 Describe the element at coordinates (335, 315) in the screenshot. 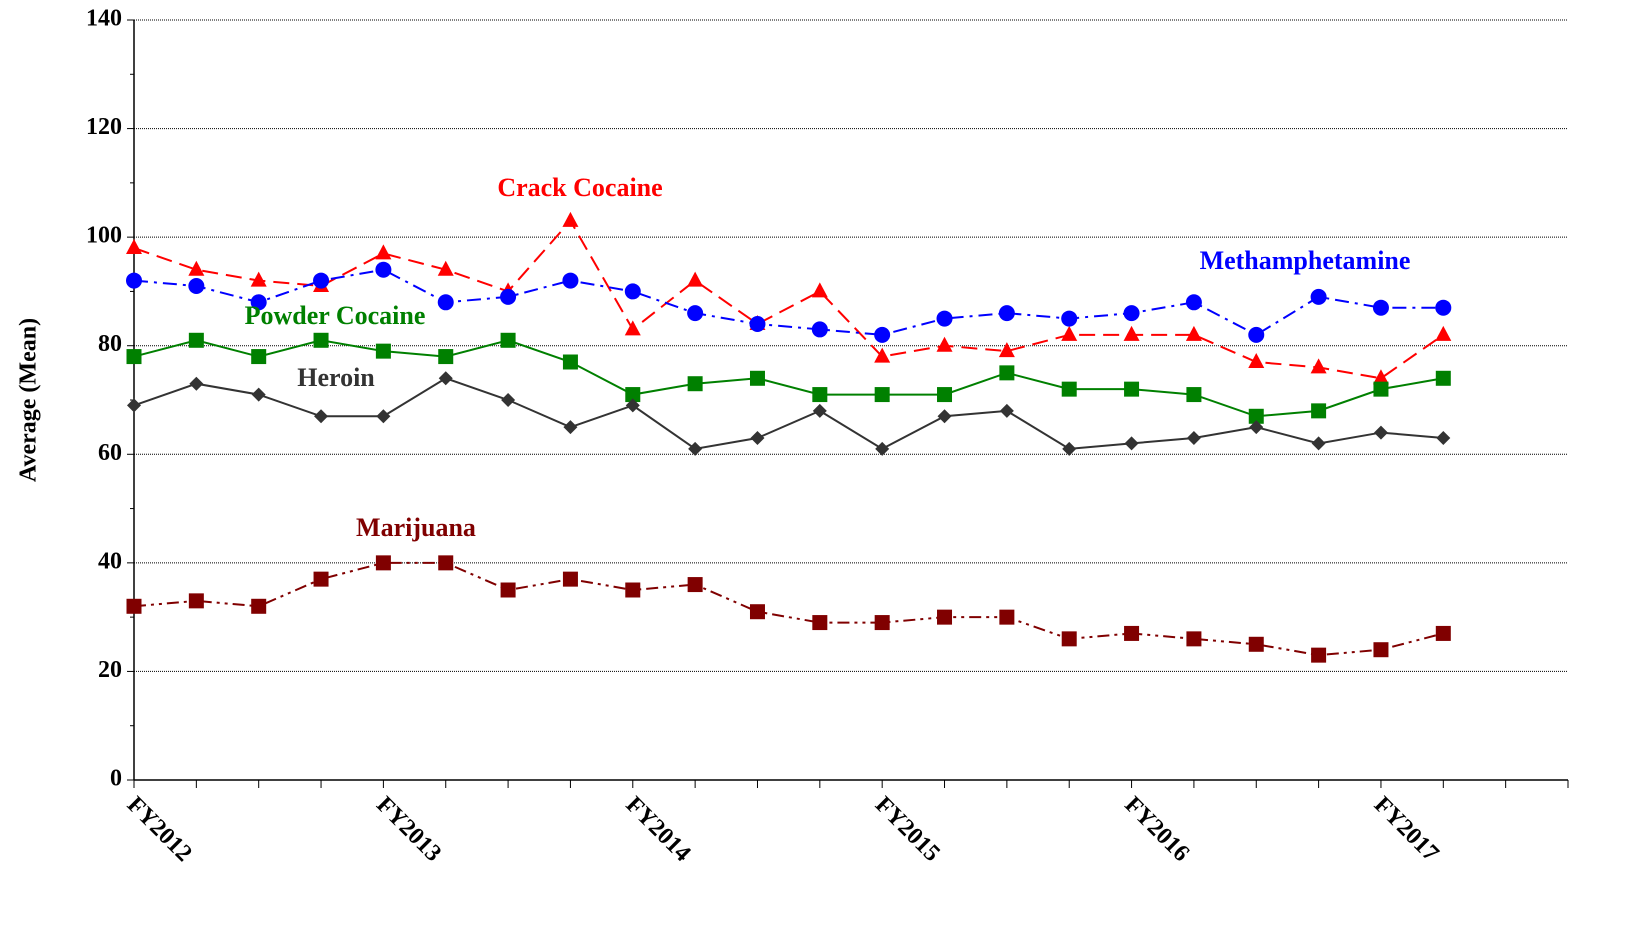

I see `series-label: Powder Cocaine` at that location.